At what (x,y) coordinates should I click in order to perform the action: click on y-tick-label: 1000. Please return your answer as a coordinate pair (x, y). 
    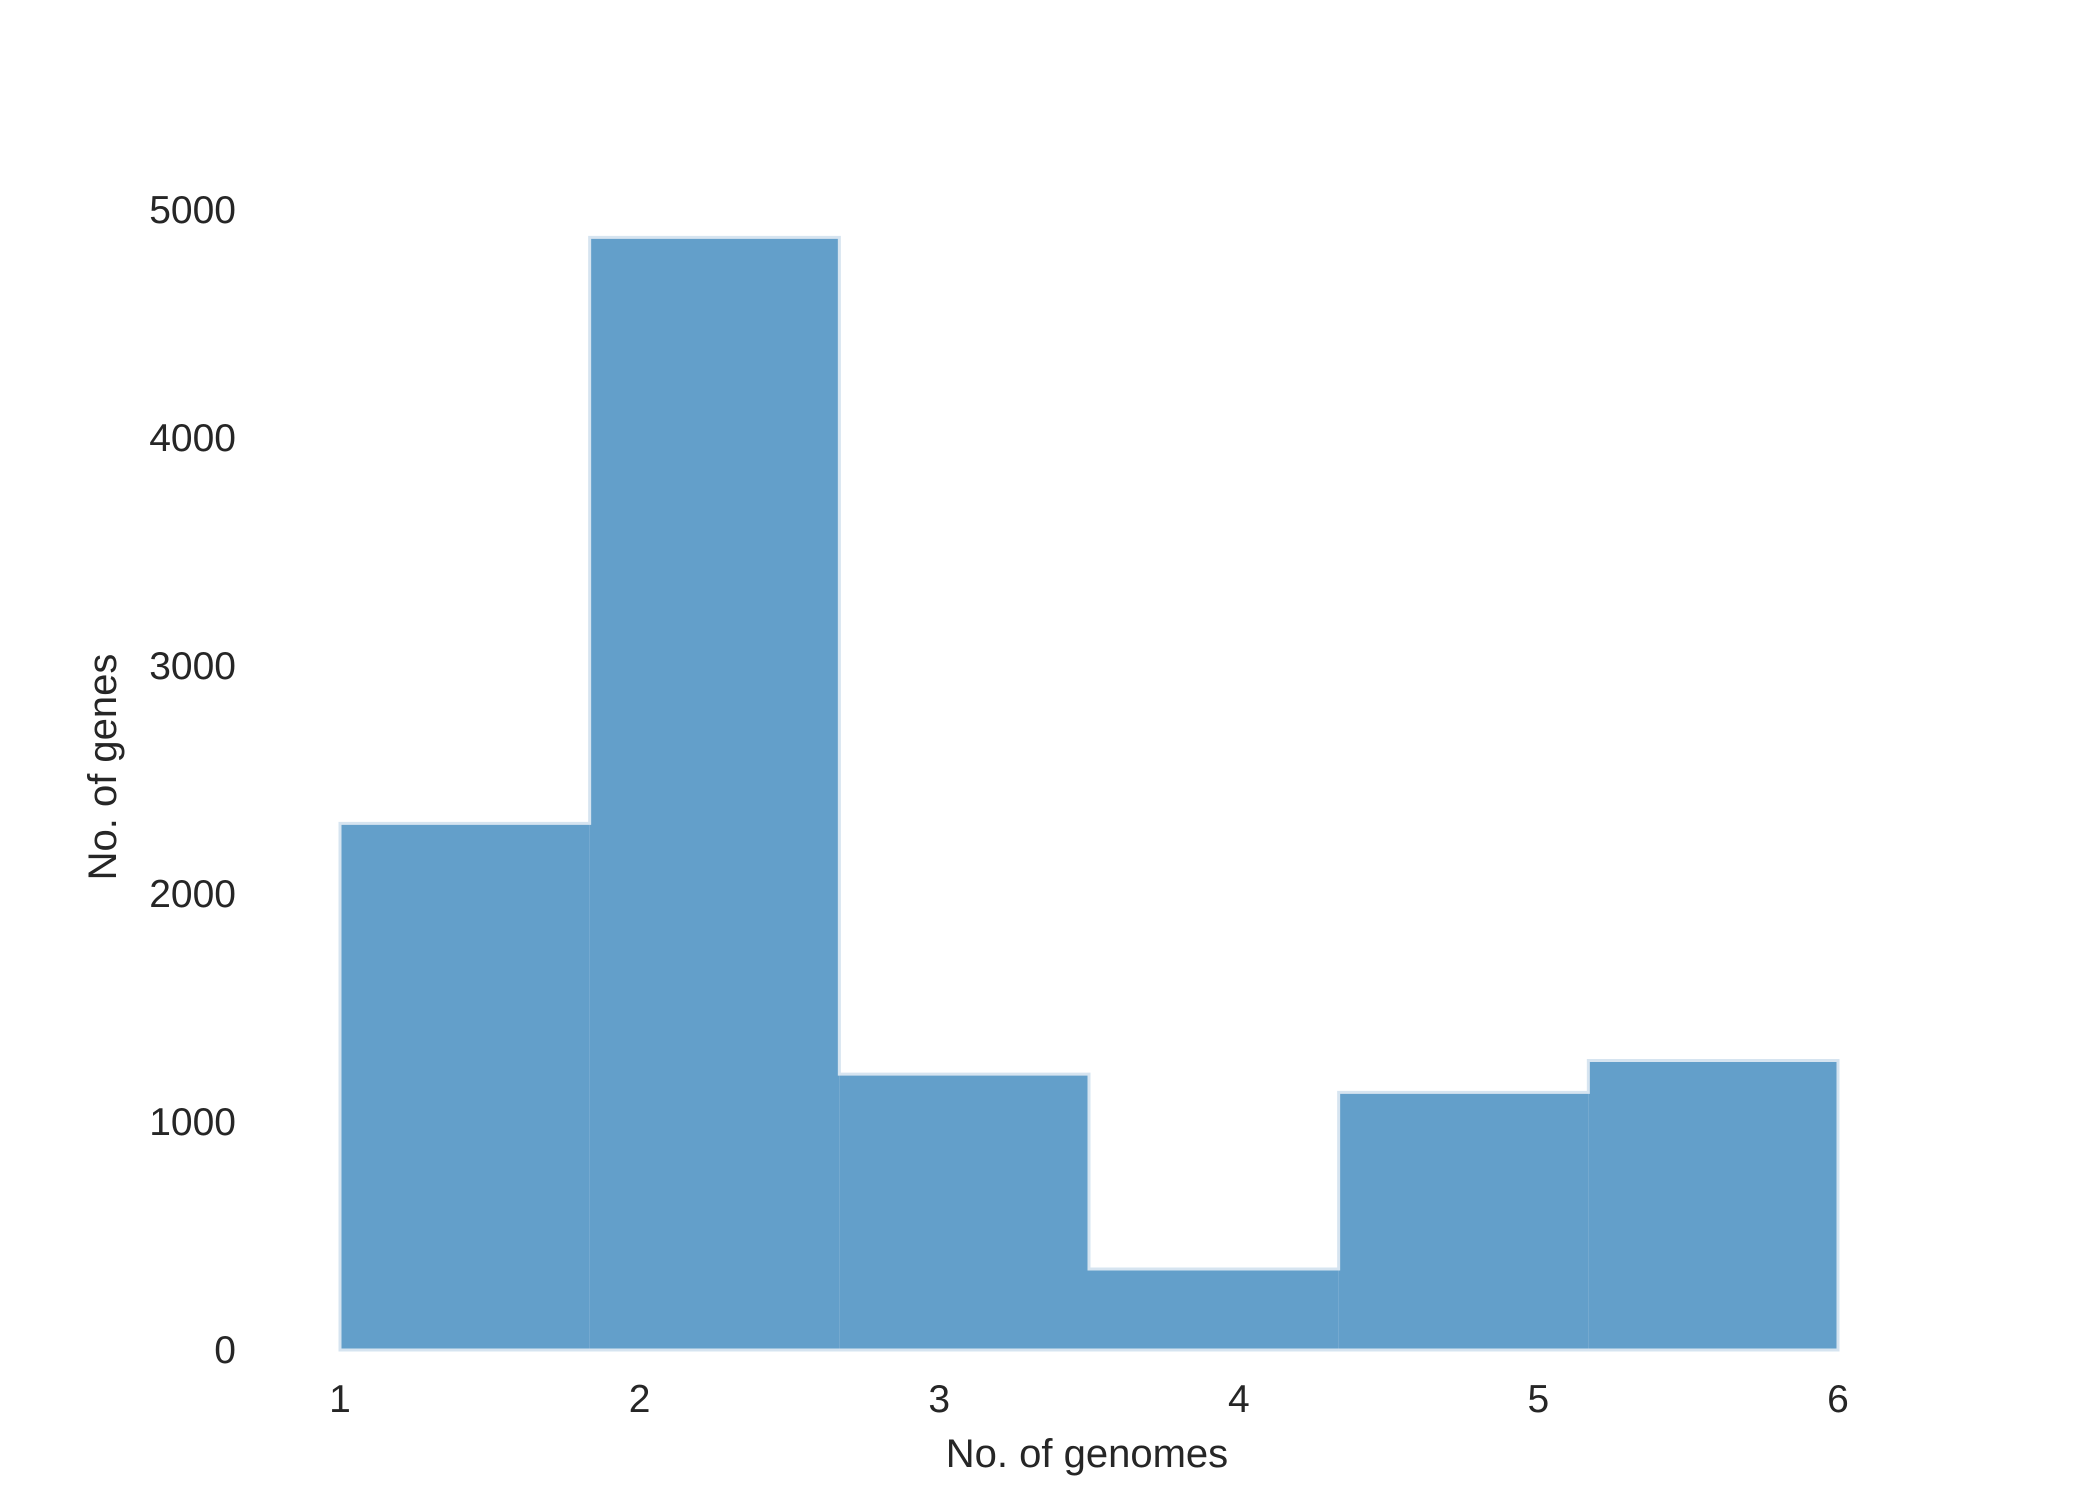
    Looking at the image, I should click on (192, 1122).